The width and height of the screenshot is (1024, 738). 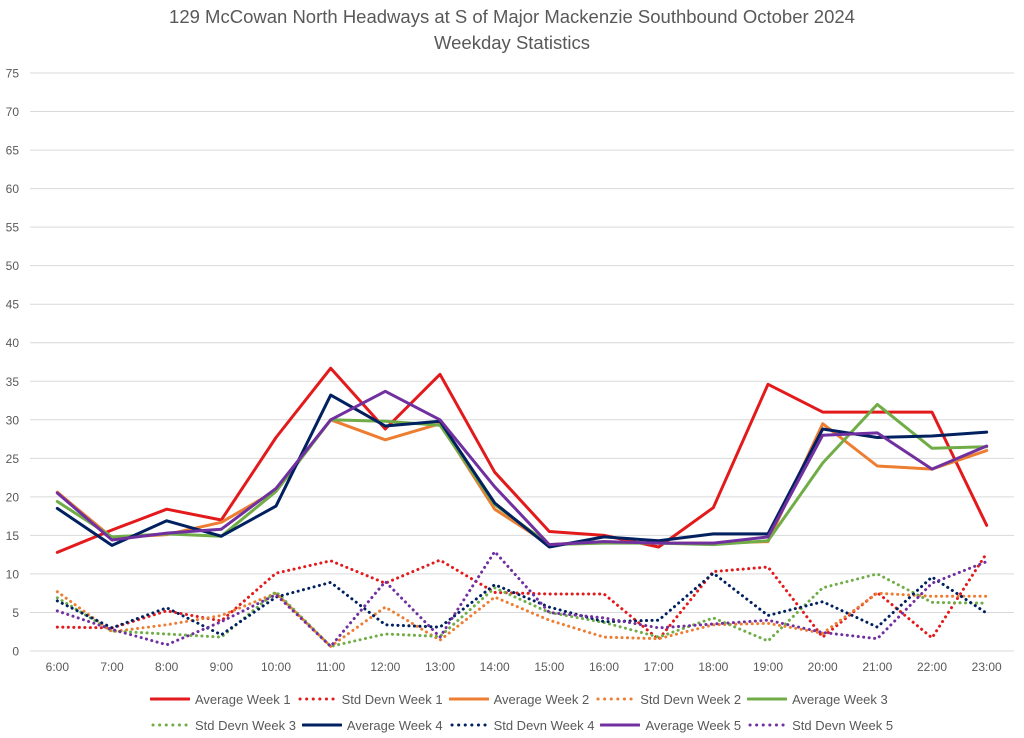 What do you see at coordinates (440, 667) in the screenshot?
I see `x-tick-label: 13:00` at bounding box center [440, 667].